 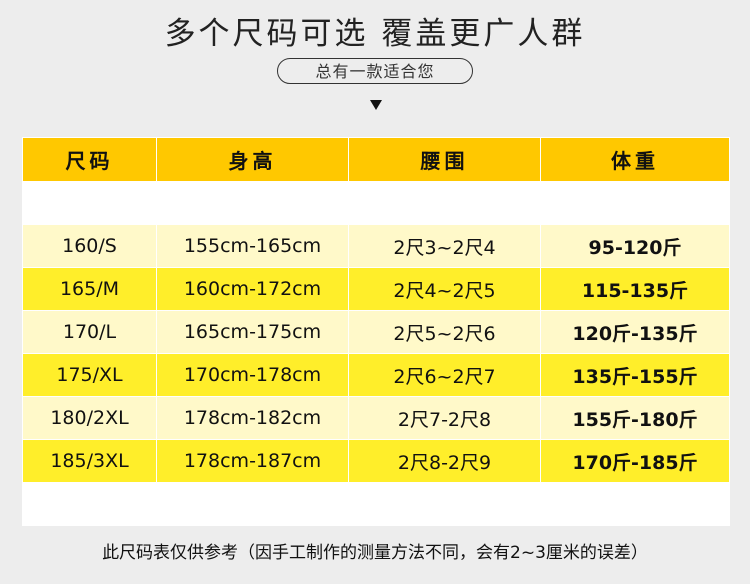 I want to click on cell-size: 165/M, so click(x=89, y=289).